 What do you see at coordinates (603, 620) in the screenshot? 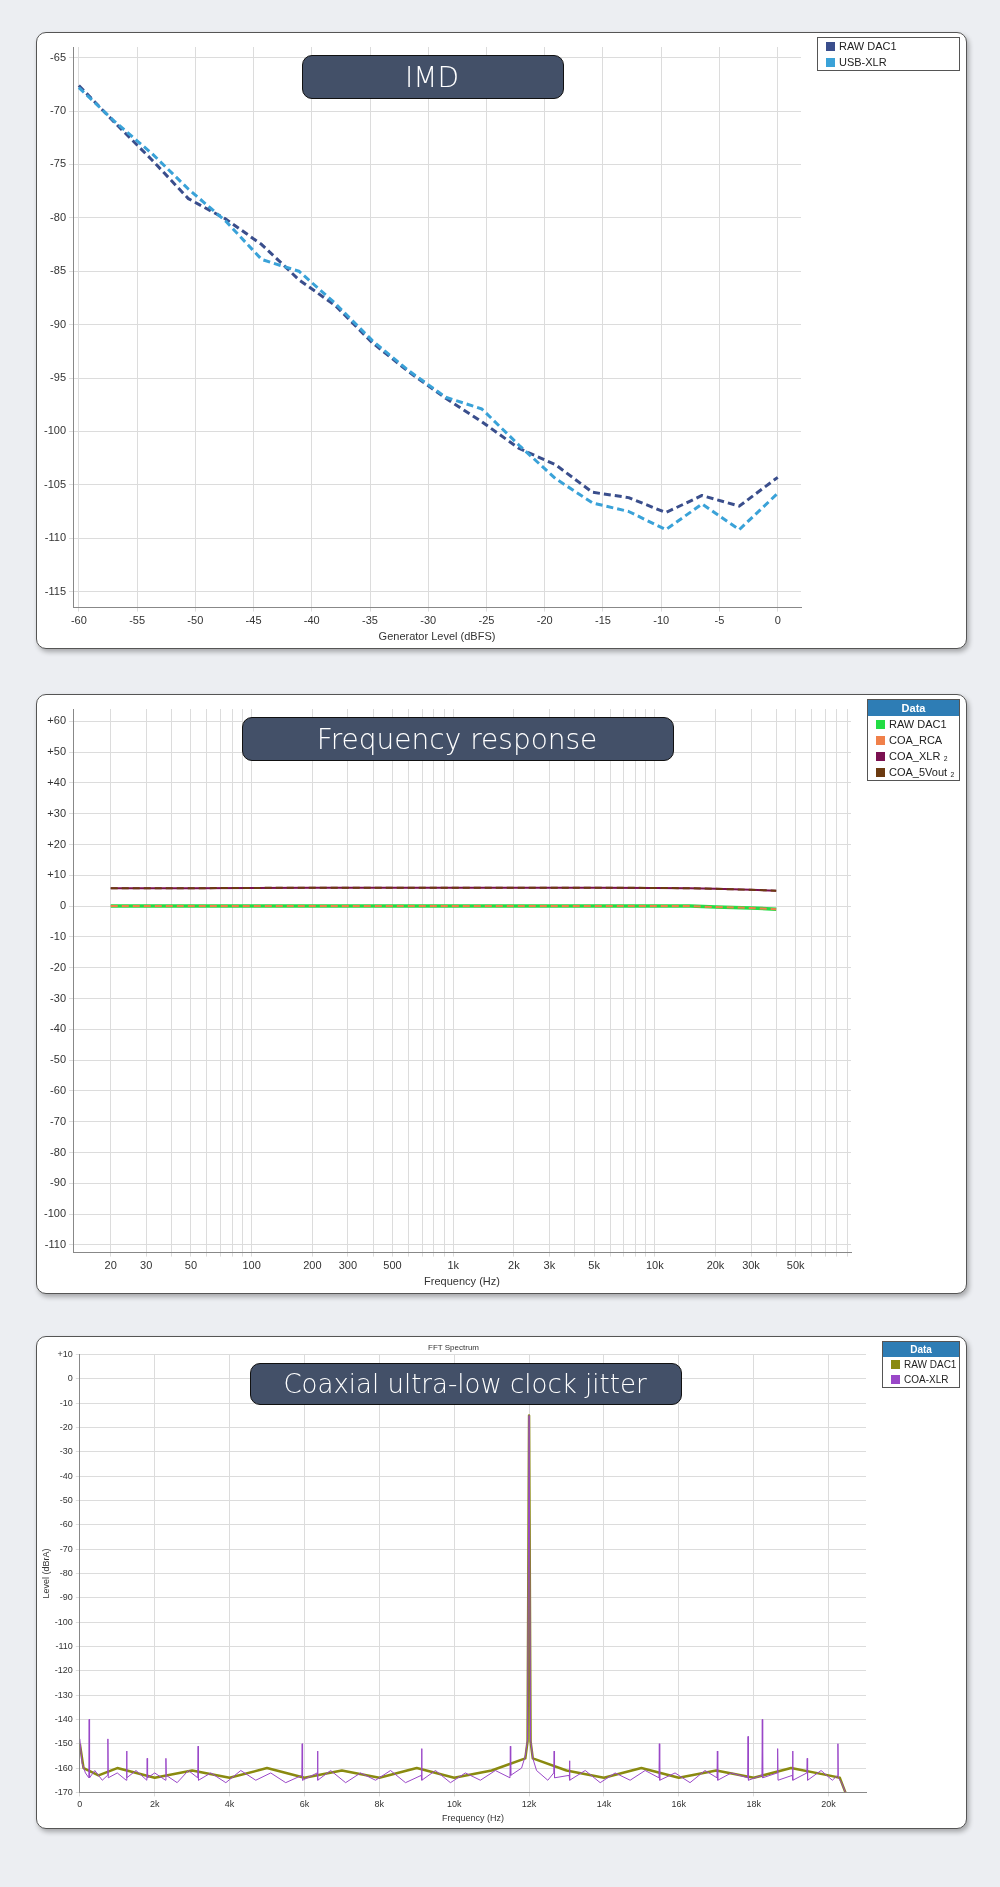
I see `x-tick-label: -15` at bounding box center [603, 620].